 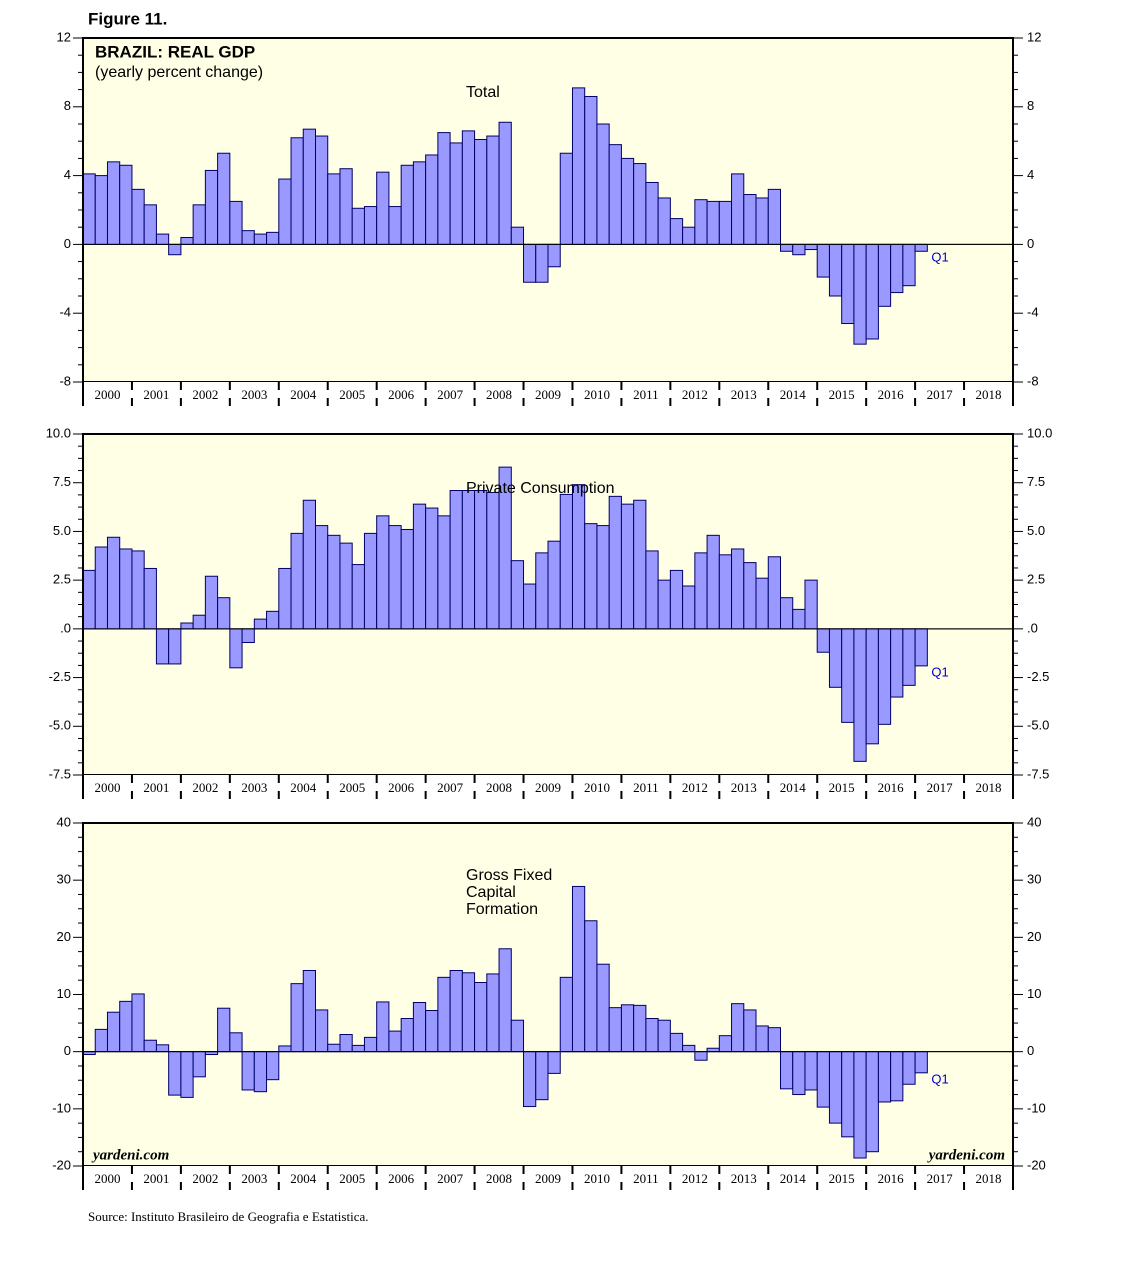 I want to click on y-tick-label: 12, so click(x=64, y=36).